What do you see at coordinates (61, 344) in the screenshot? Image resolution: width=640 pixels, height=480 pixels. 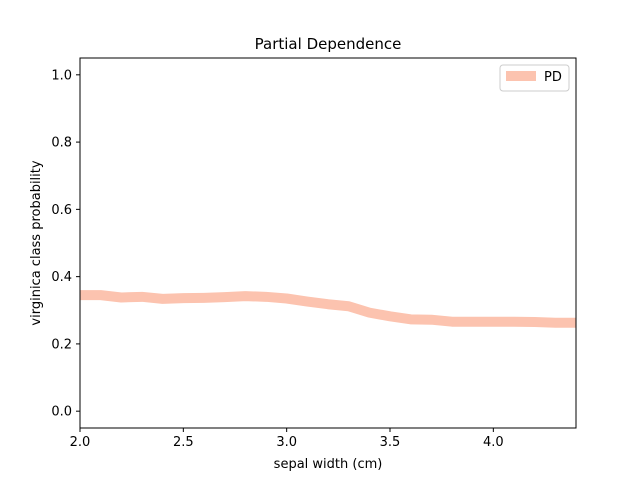 I see `y-tick-label: 0.2` at bounding box center [61, 344].